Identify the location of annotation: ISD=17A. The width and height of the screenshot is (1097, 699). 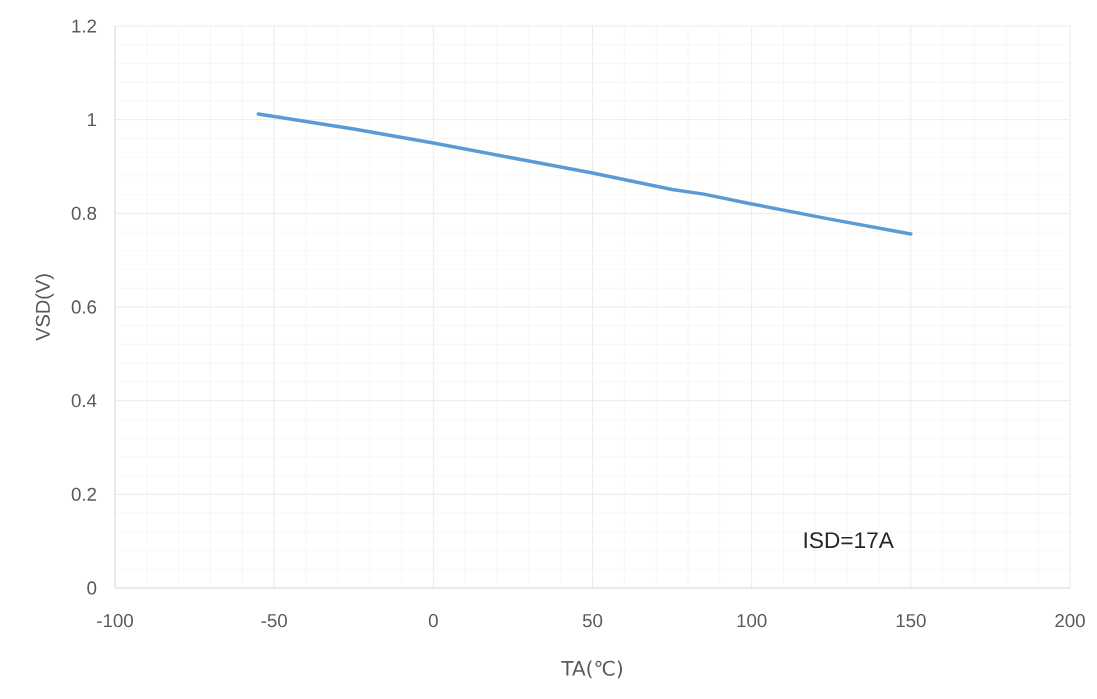
(849, 540).